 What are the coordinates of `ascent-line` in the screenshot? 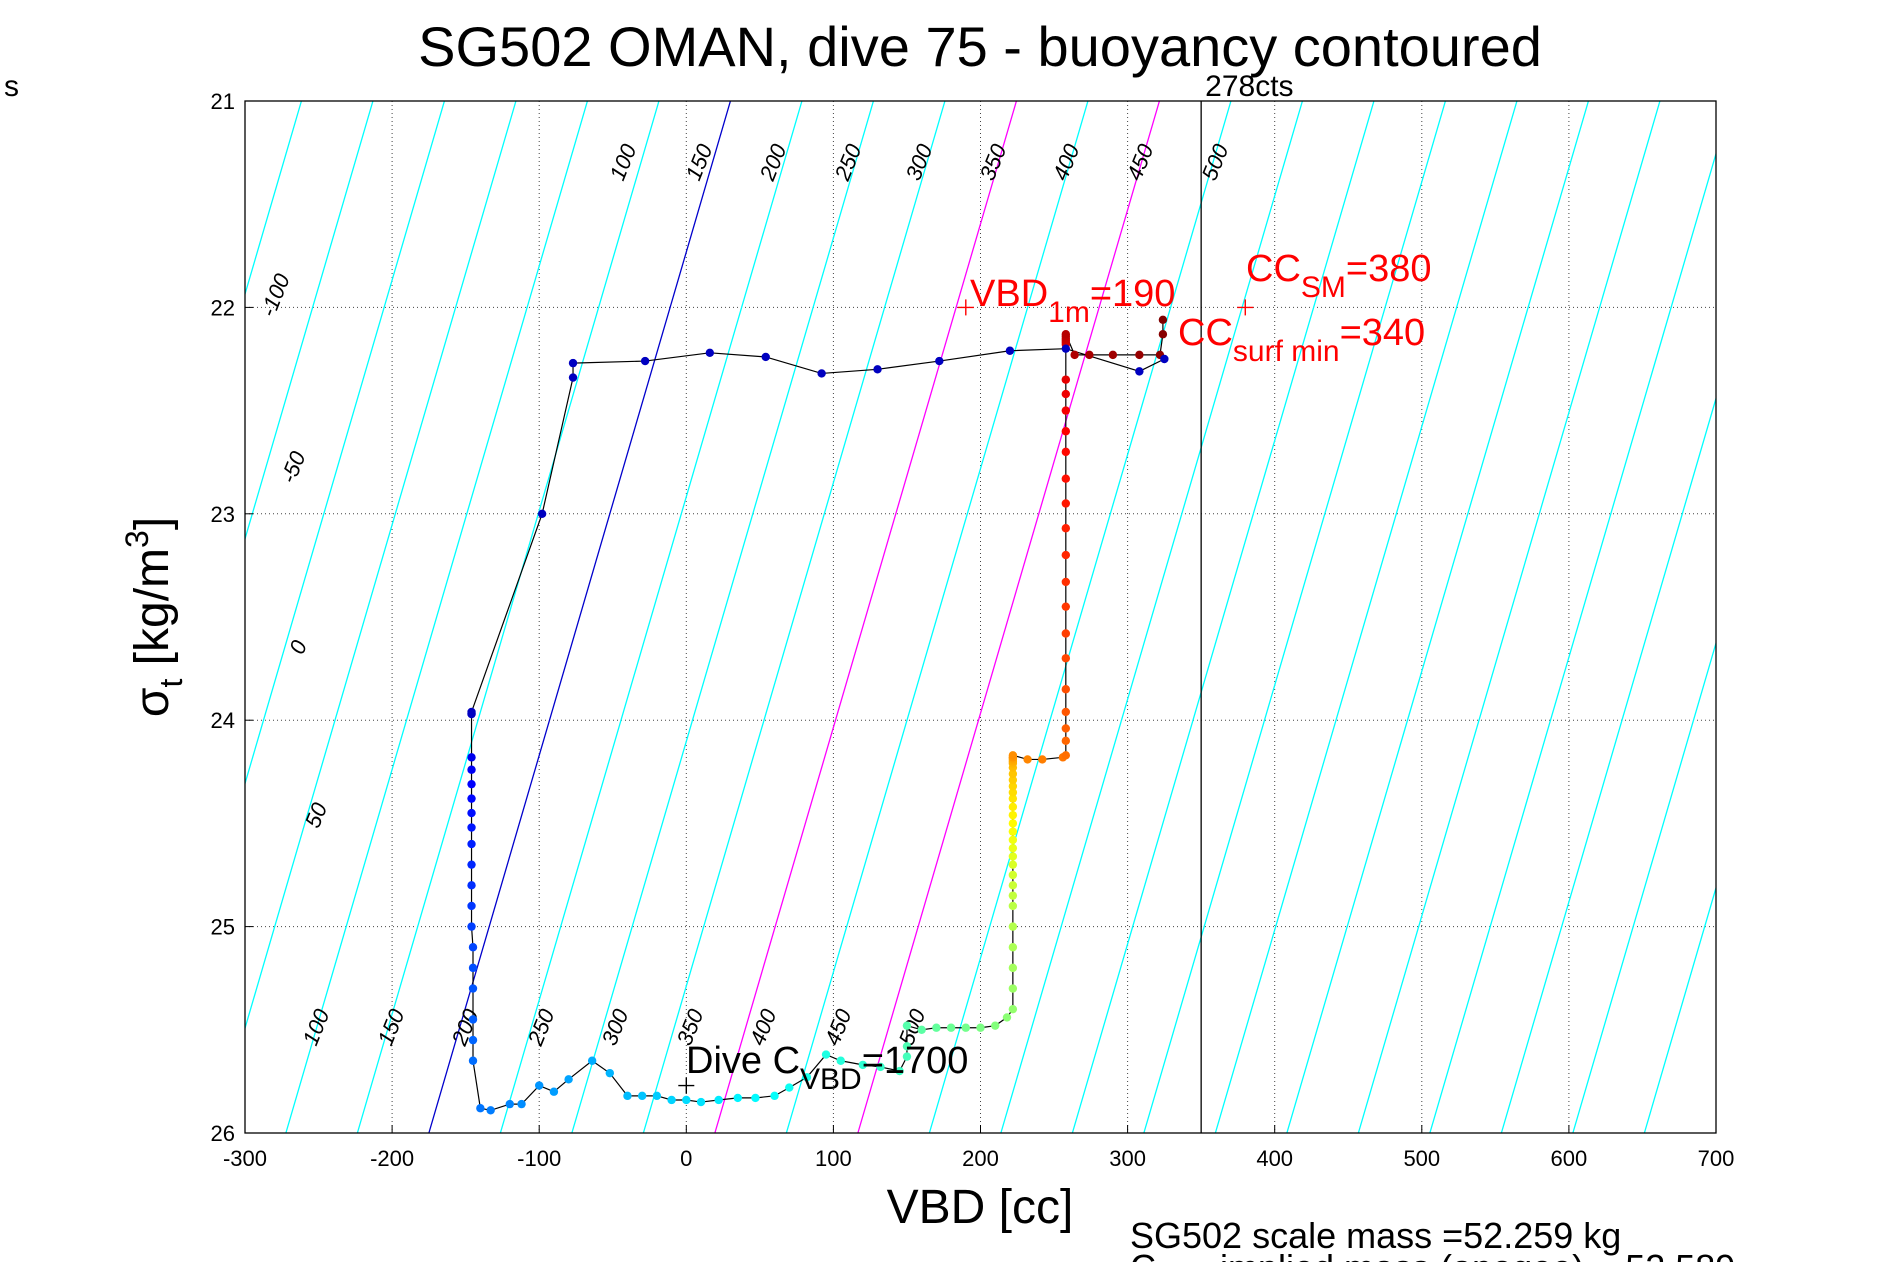 It's located at (817, 531).